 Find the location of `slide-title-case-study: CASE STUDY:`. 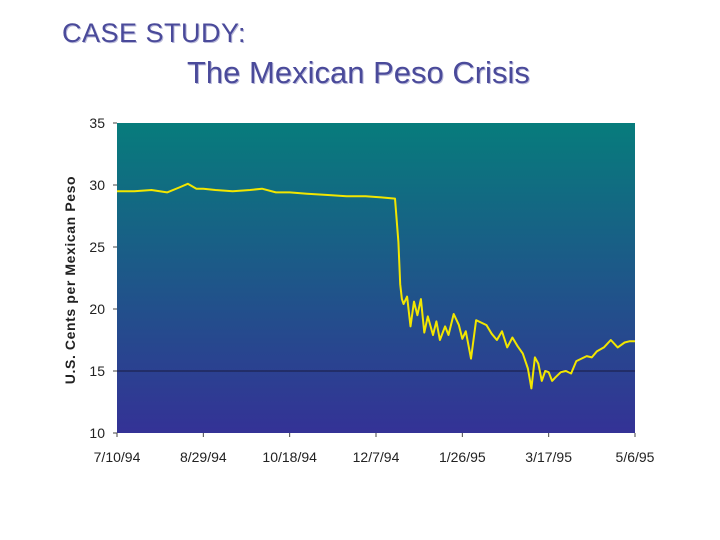

slide-title-case-study: CASE STUDY: is located at coordinates (154, 33).